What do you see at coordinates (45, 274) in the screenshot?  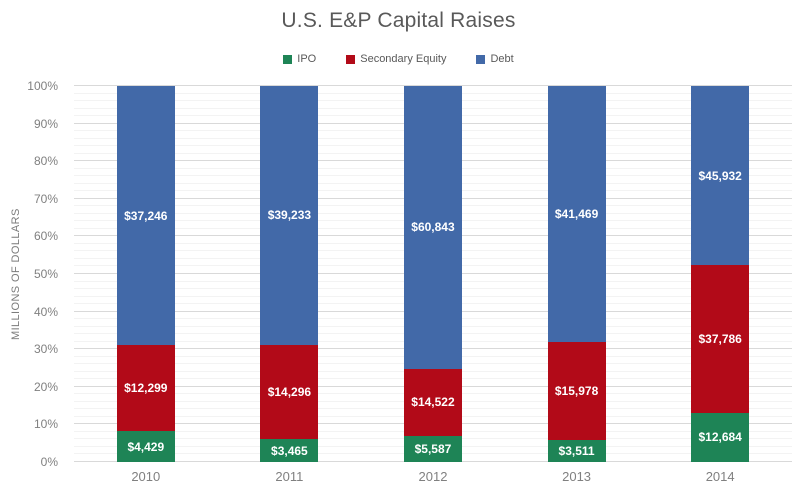 I see `y-tick-label: 50%` at bounding box center [45, 274].